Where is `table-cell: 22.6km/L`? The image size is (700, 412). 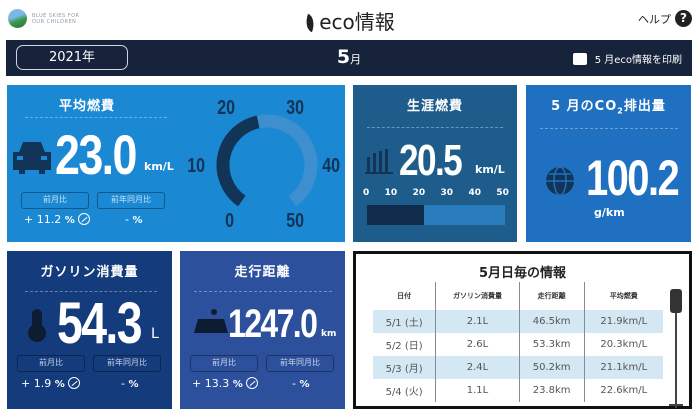 table-cell: 22.6km/L is located at coordinates (623, 390).